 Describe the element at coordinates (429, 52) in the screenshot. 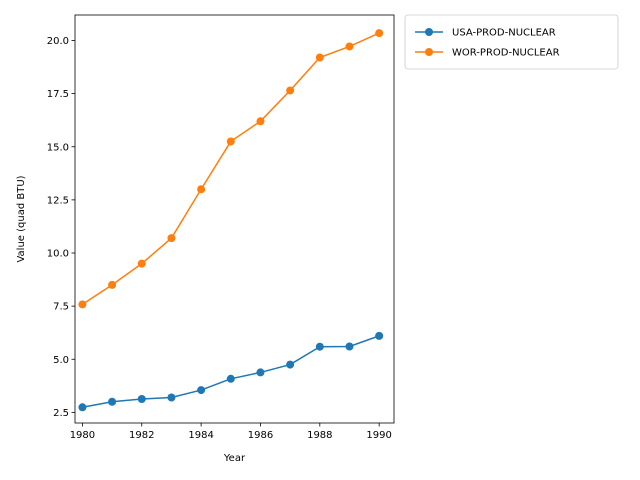

I see `legend-marker-world` at that location.